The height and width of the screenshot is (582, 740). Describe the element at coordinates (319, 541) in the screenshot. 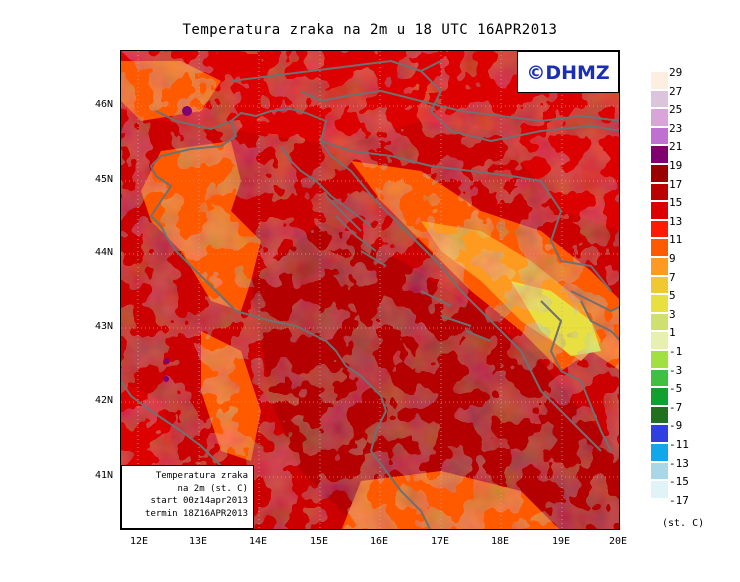

I see `x-tick-label: 15E` at that location.